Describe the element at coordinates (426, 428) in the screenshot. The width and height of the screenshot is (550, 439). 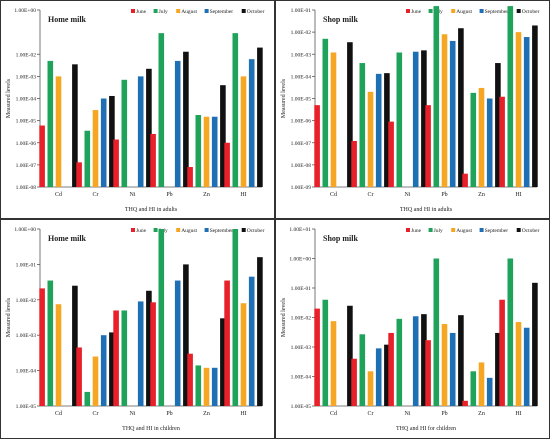
I see `x-axis-label: THQ and HI for children` at that location.